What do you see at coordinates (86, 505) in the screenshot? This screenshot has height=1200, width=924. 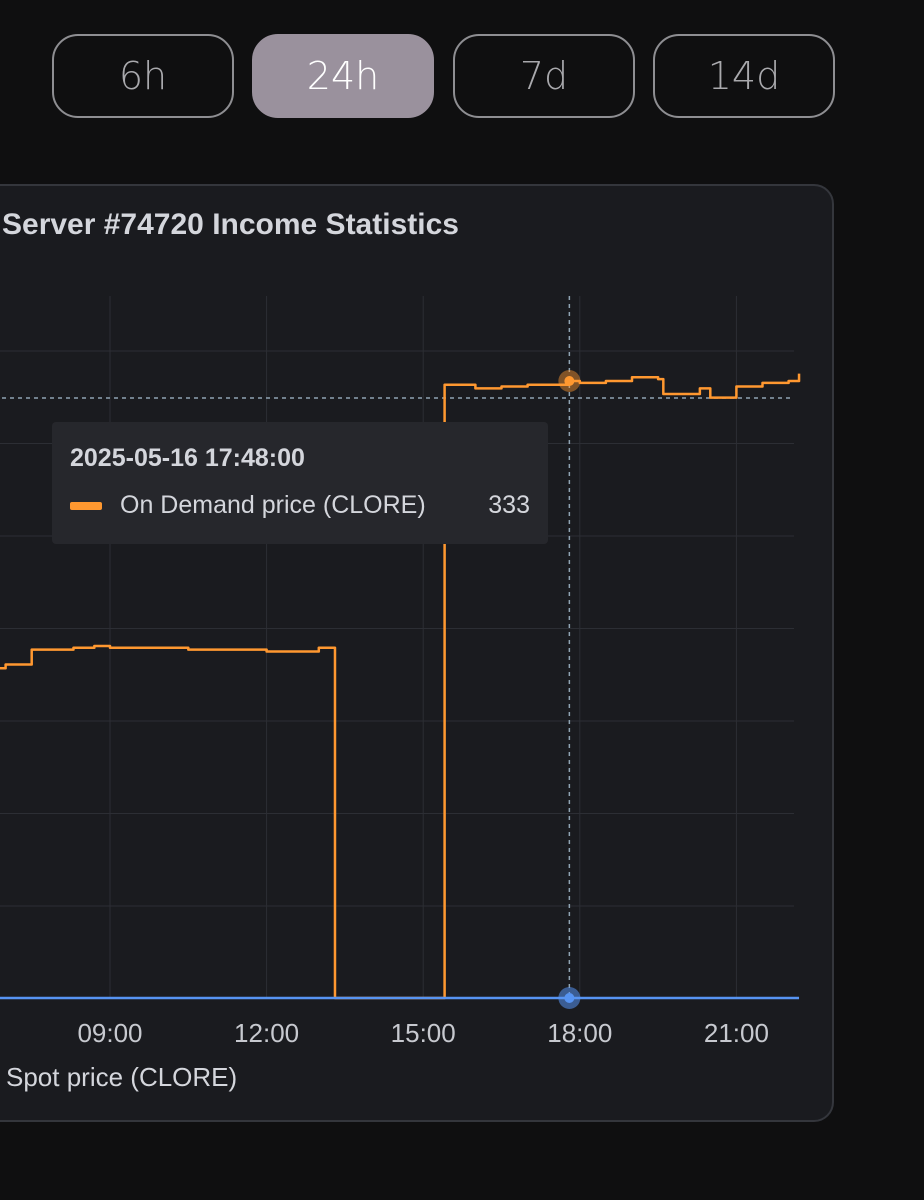 I see `tooltip-series-swatch` at bounding box center [86, 505].